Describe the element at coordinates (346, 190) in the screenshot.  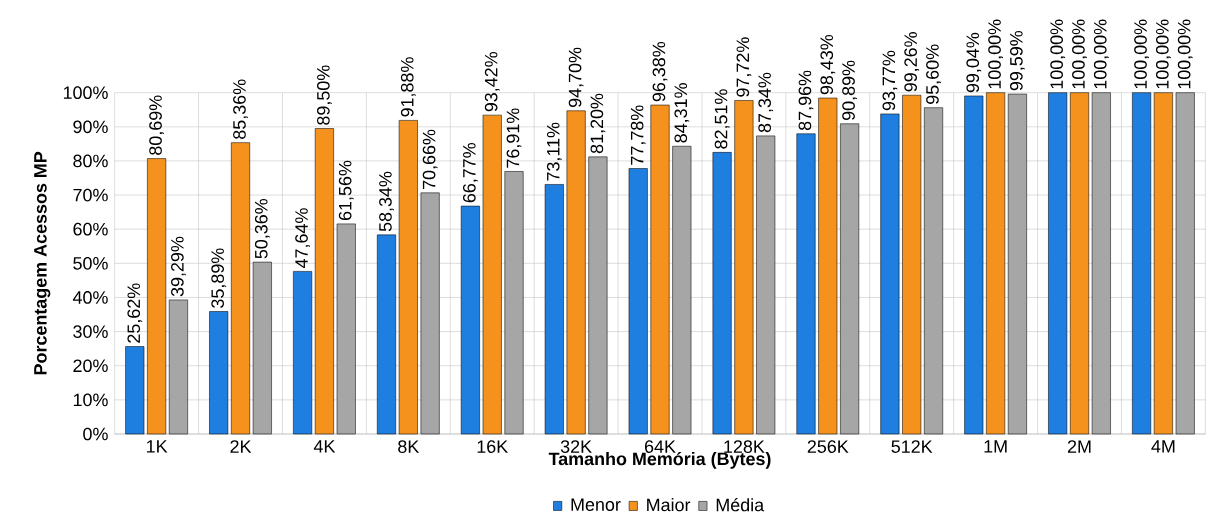
I see `data-label: 61,56%` at that location.